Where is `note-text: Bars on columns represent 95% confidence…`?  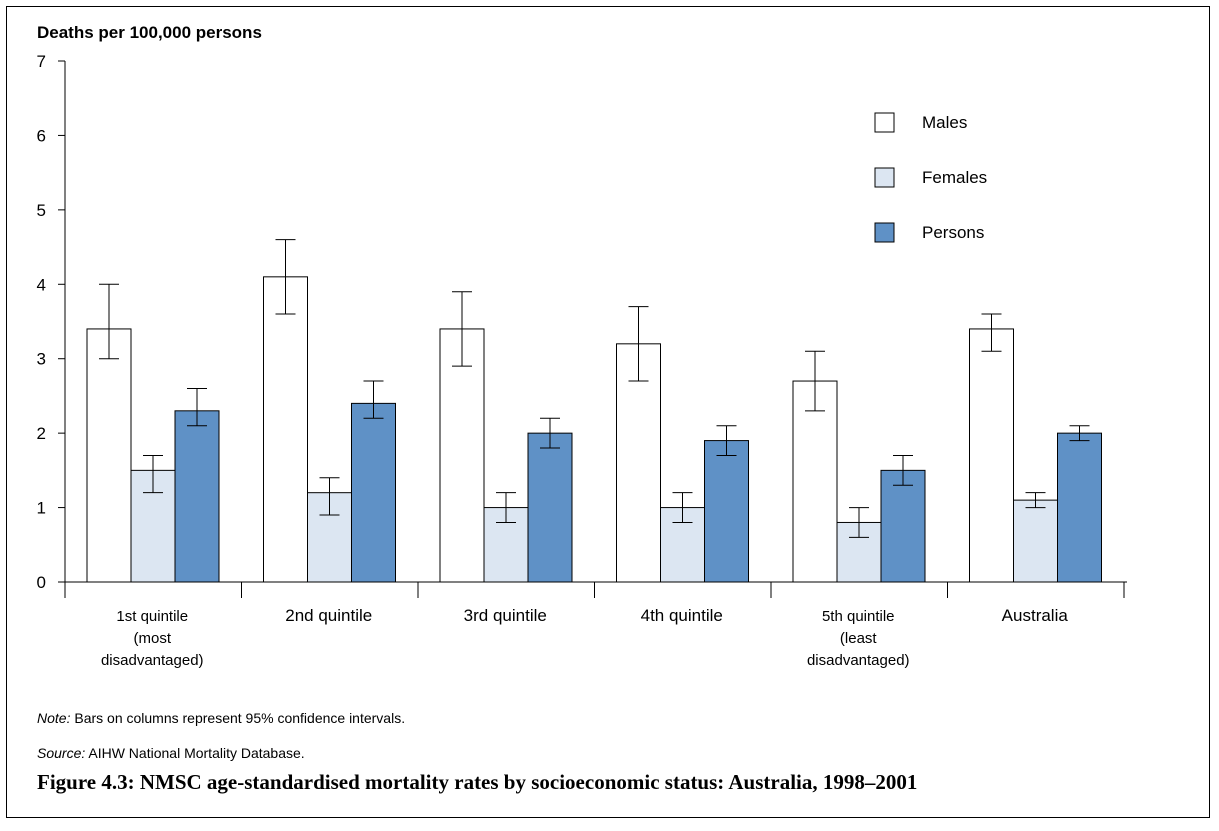
note-text: Bars on columns represent 95% confidence… is located at coordinates (238, 718).